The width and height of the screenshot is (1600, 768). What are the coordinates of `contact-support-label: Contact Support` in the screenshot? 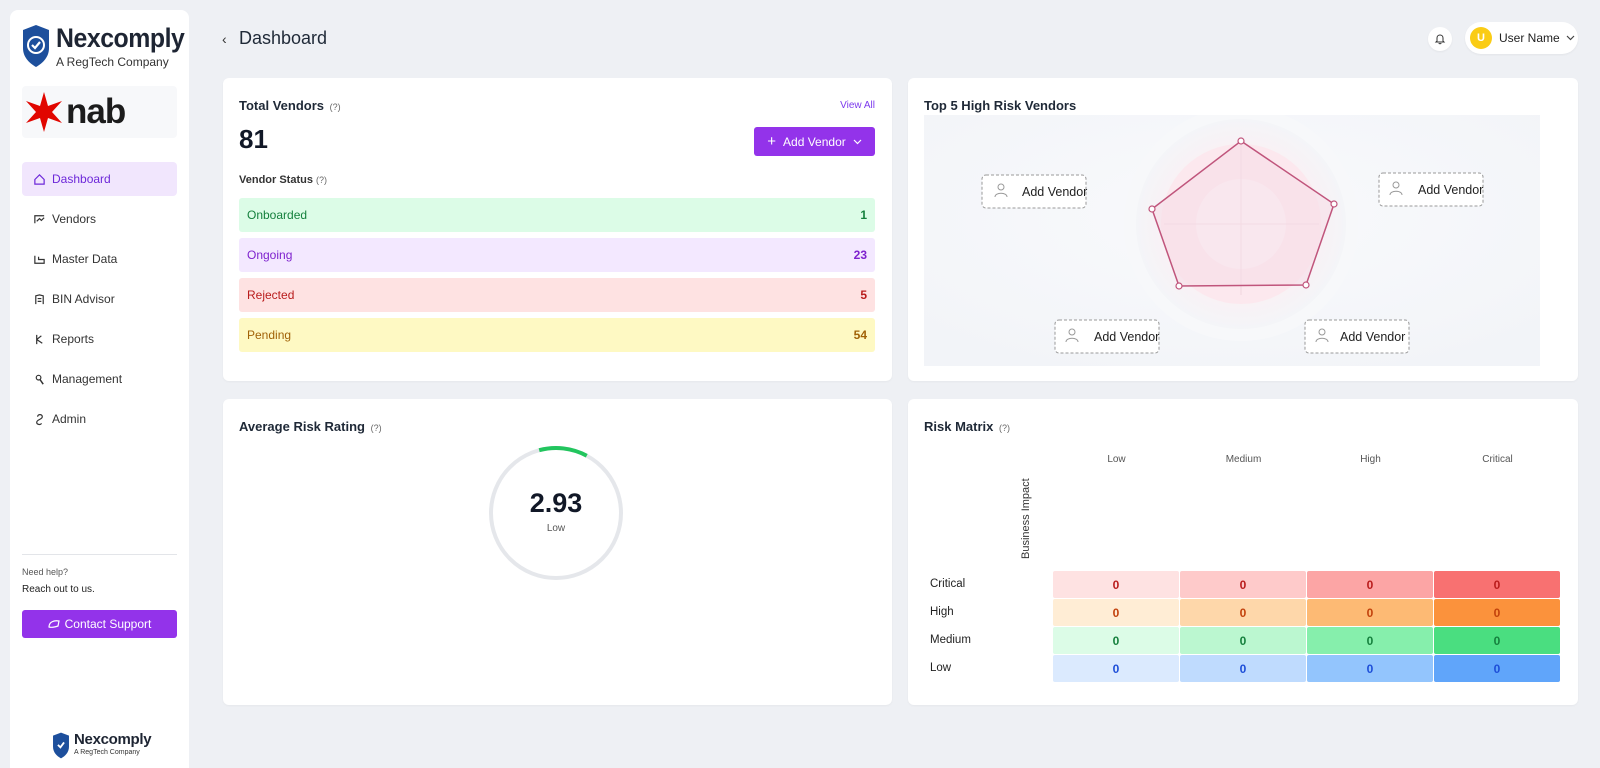 It's located at (108, 624).